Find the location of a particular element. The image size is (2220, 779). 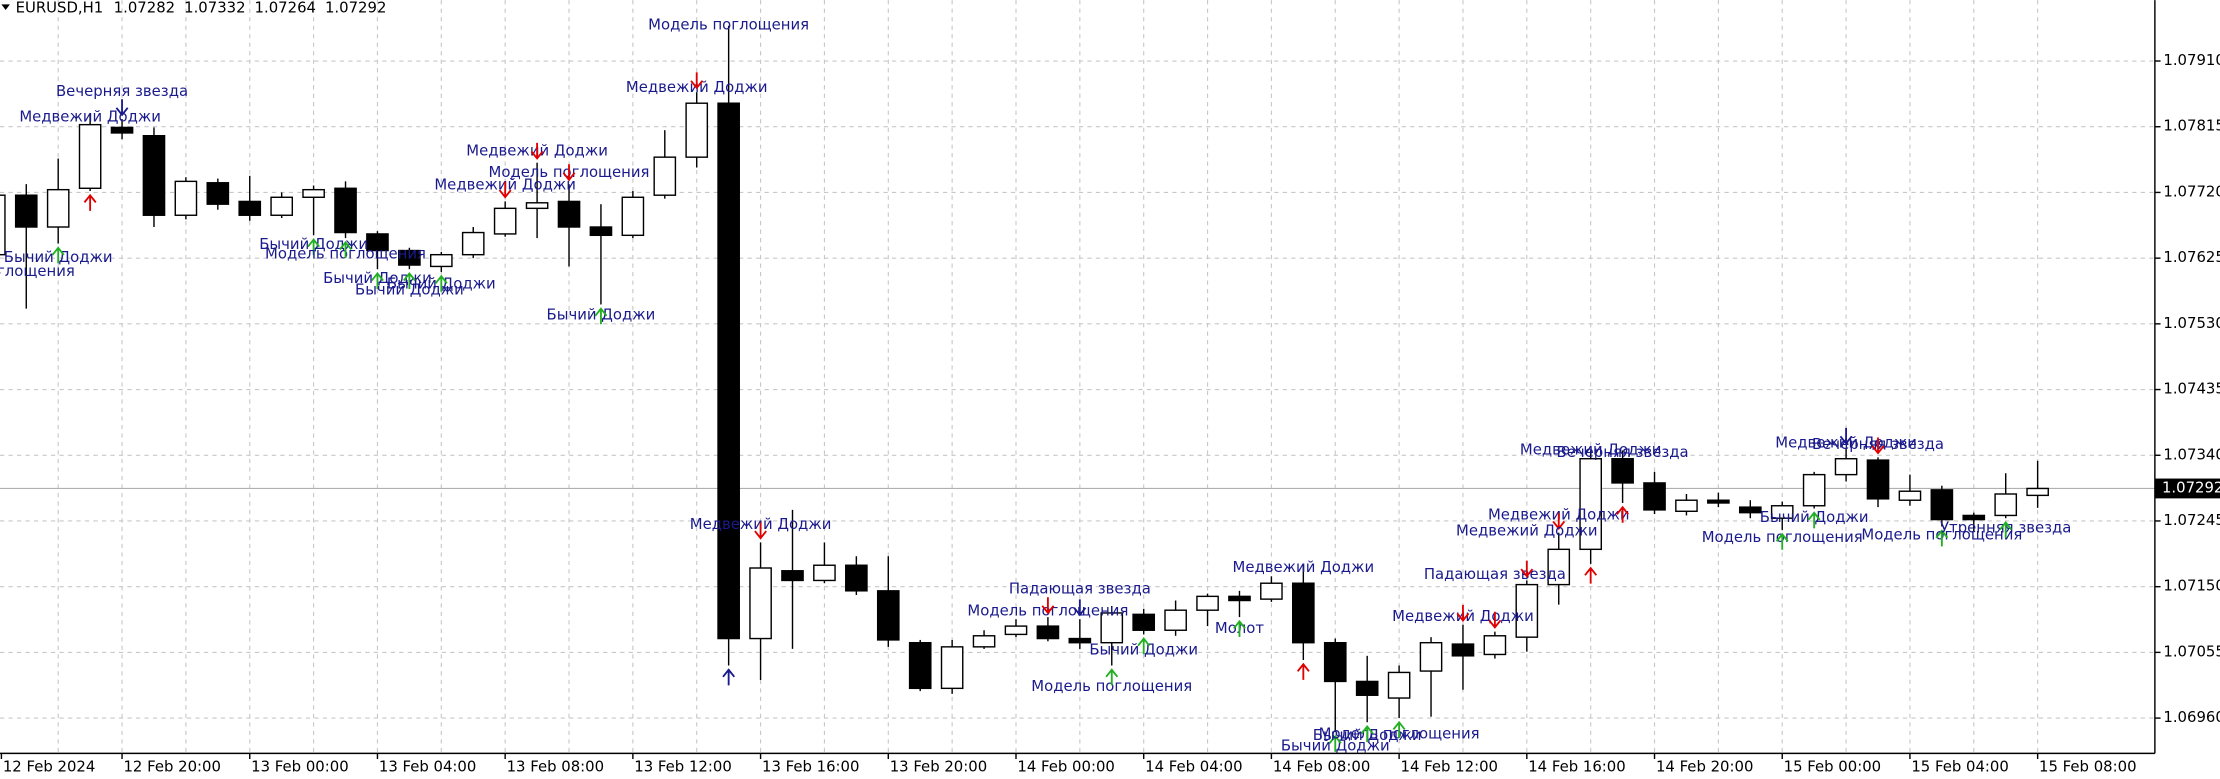

y-tick-label: 1.06960 is located at coordinates (2191, 717).